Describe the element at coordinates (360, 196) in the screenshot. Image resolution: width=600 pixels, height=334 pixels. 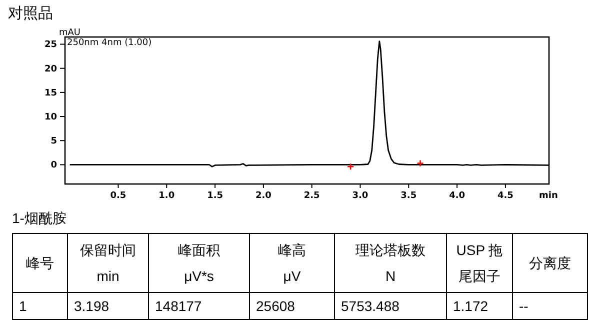
I see `x-tick-label: 3.0` at that location.